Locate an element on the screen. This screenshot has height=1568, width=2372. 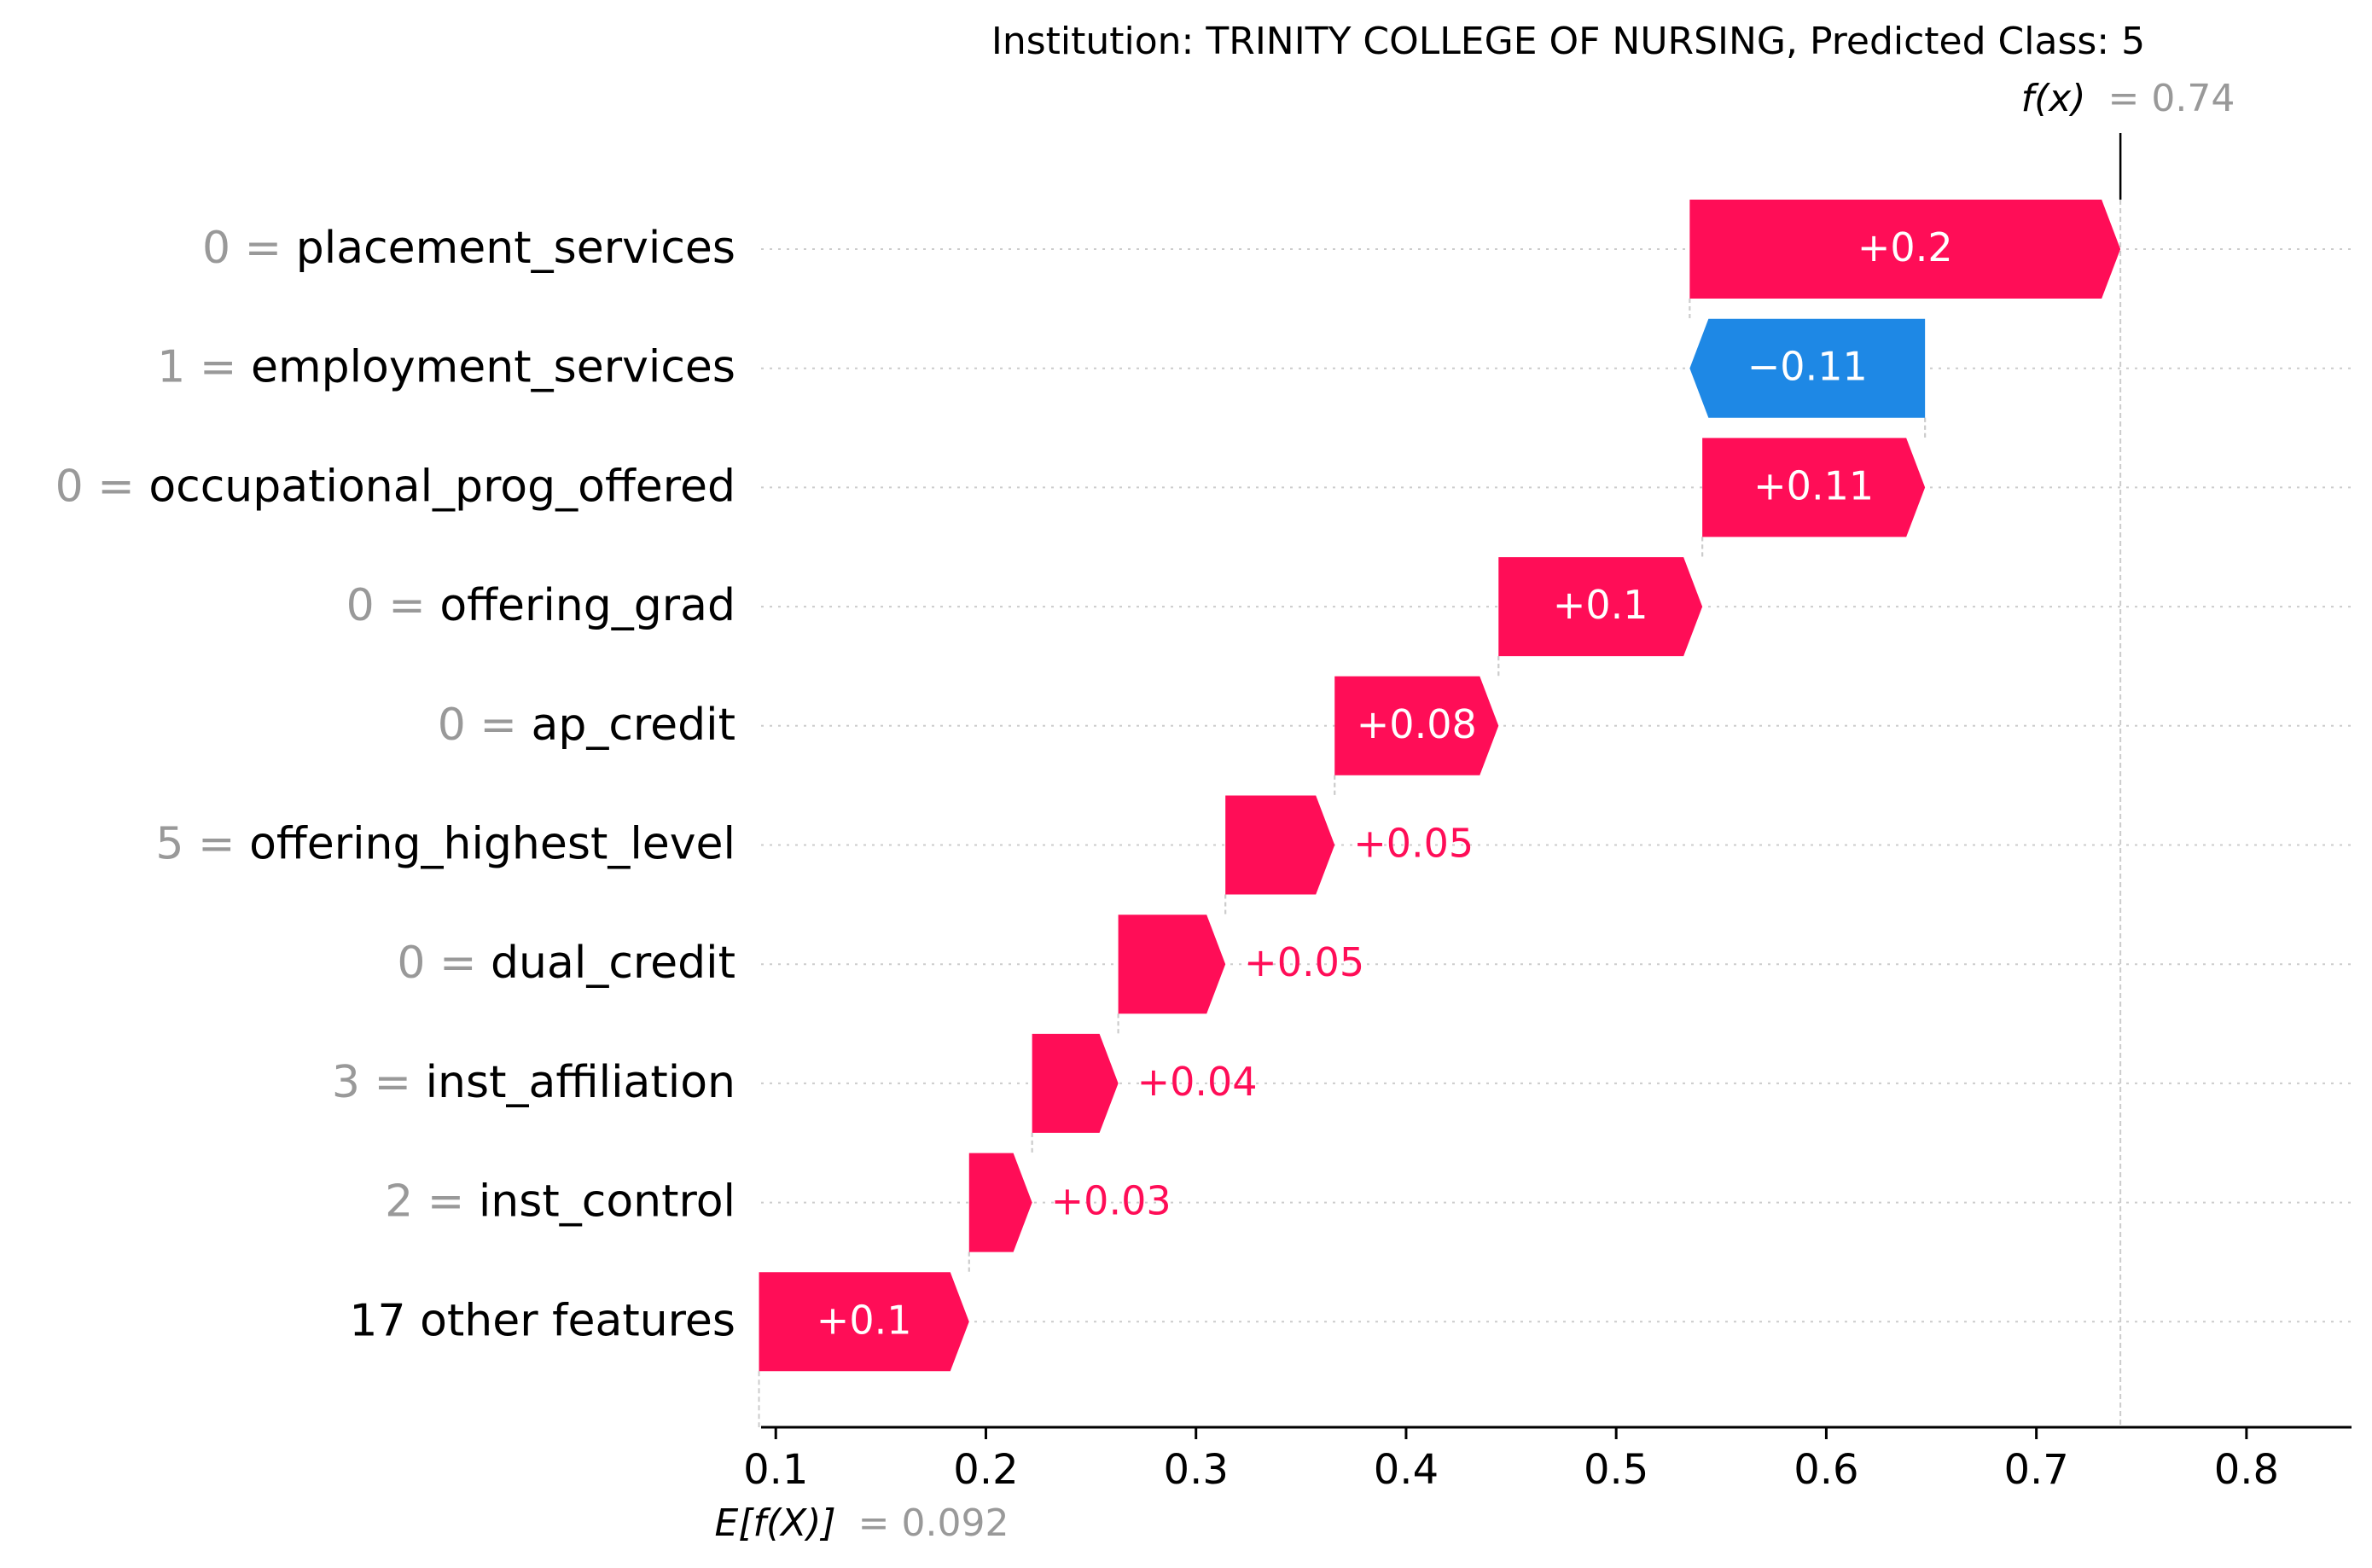
x-ticks: 0.1 0.2 0.3 0.4 0.5 0.6 0.7 0.8 is located at coordinates (1511, 1460).